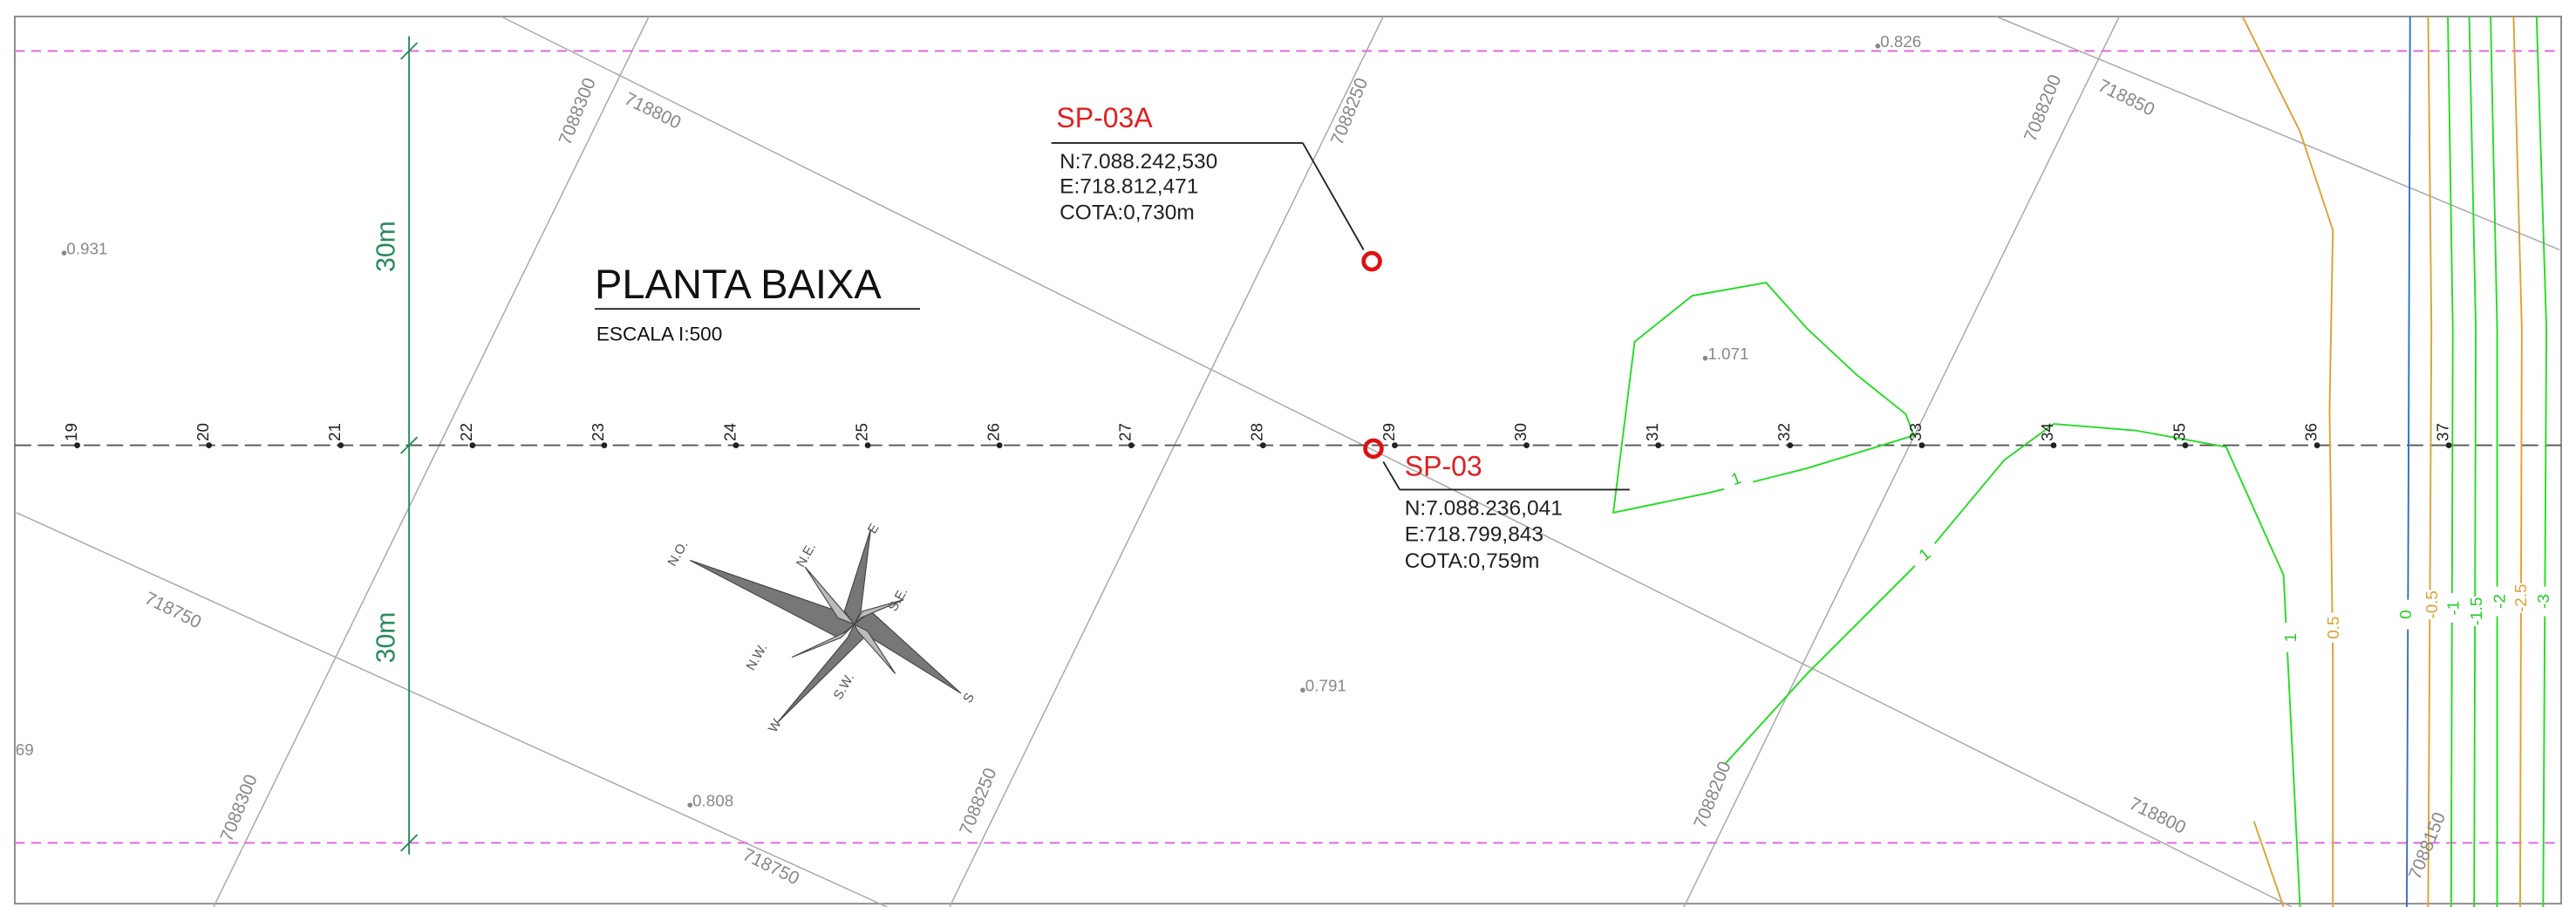 The width and height of the screenshot is (2576, 907). I want to click on contour-label: 1, so click(2291, 637).